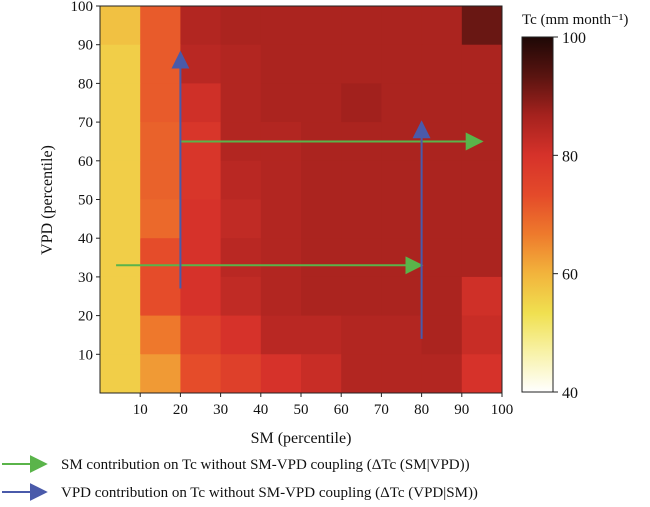 Image resolution: width=650 pixels, height=507 pixels. Describe the element at coordinates (82, 7) in the screenshot. I see `y-tick-label: 100` at that location.